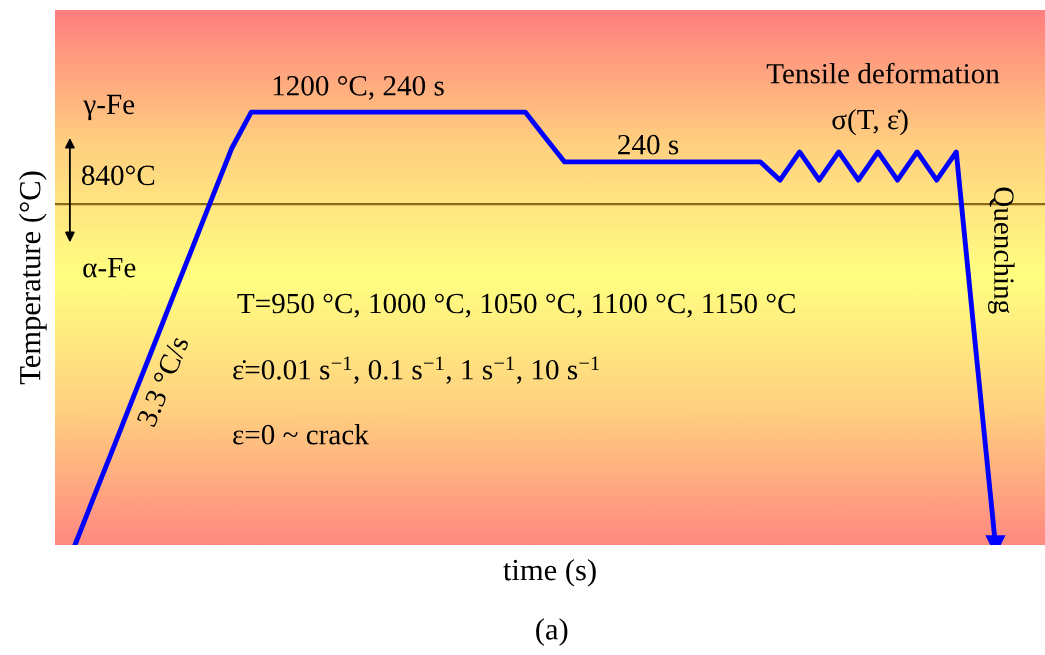  Describe the element at coordinates (109, 268) in the screenshot. I see `annotation: α-Fe` at that location.